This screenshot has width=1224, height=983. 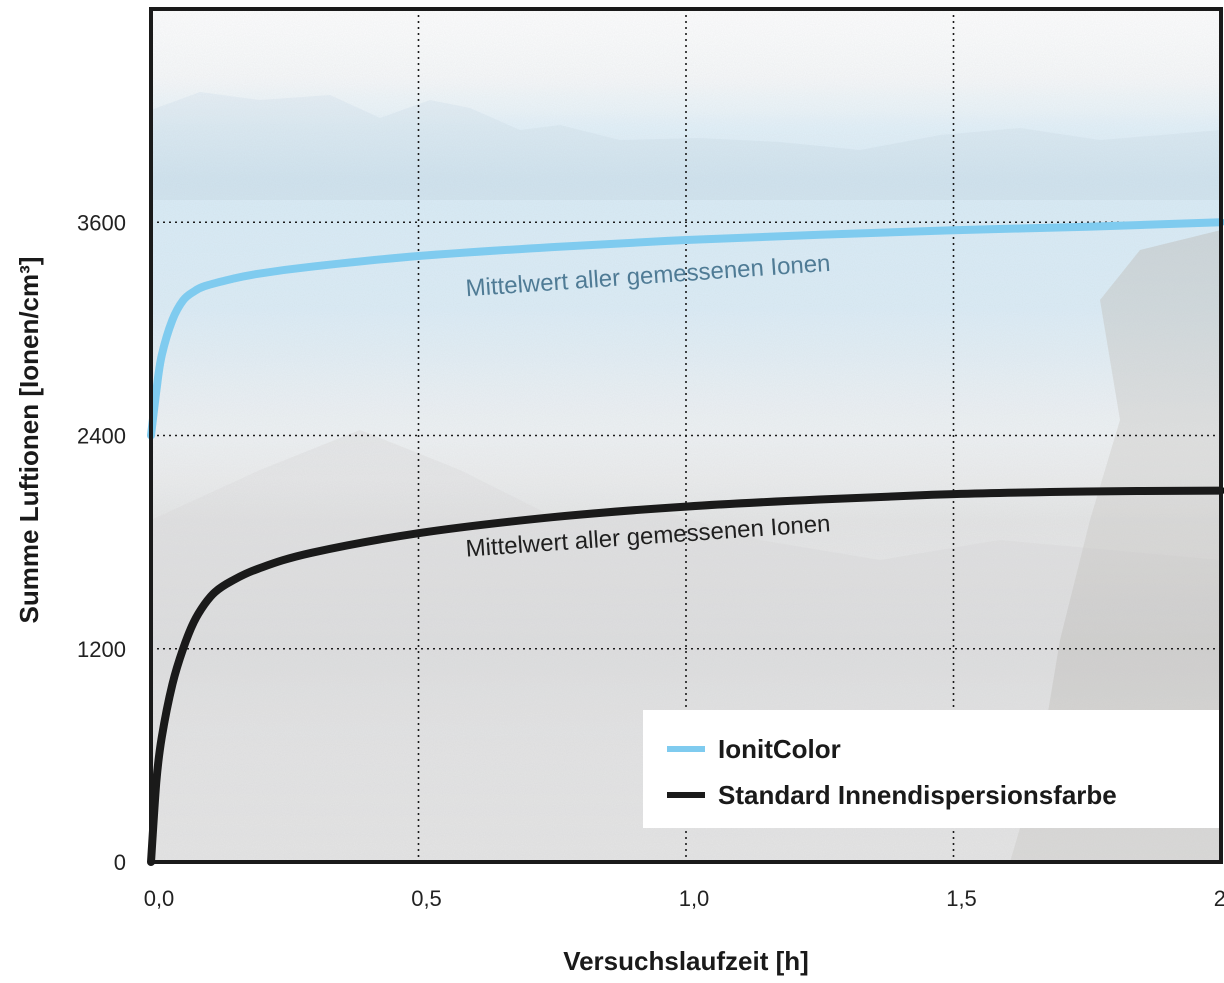 I want to click on legend-label-1: IonitColor, so click(x=779, y=749).